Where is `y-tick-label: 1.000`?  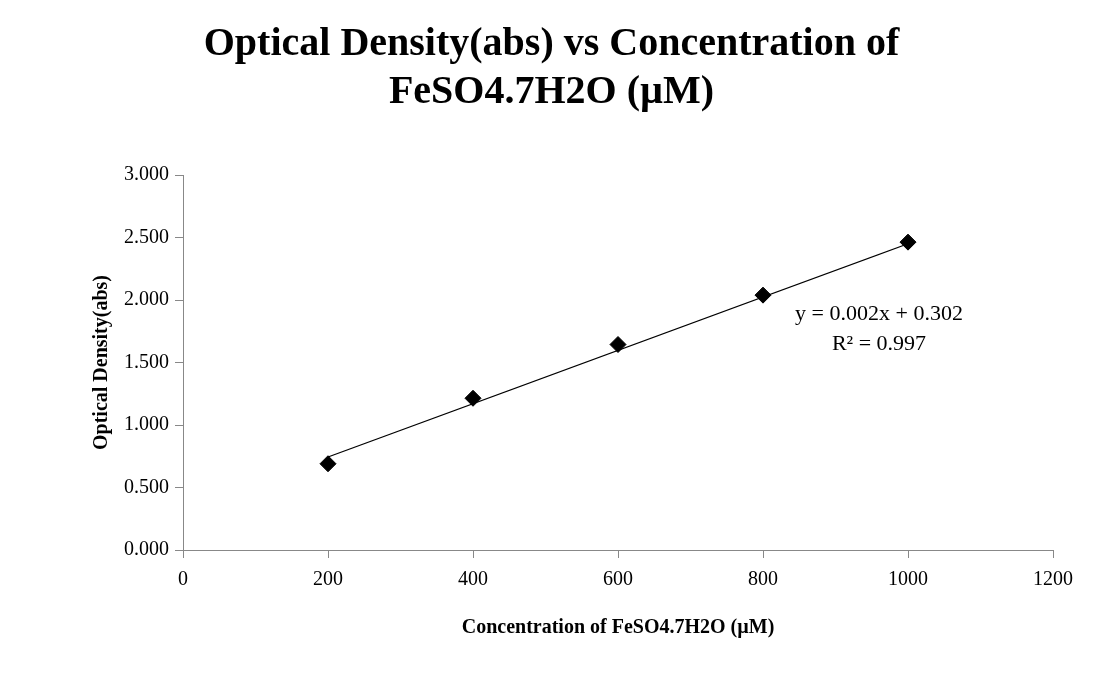
y-tick-label: 1.000 is located at coordinates (146, 423).